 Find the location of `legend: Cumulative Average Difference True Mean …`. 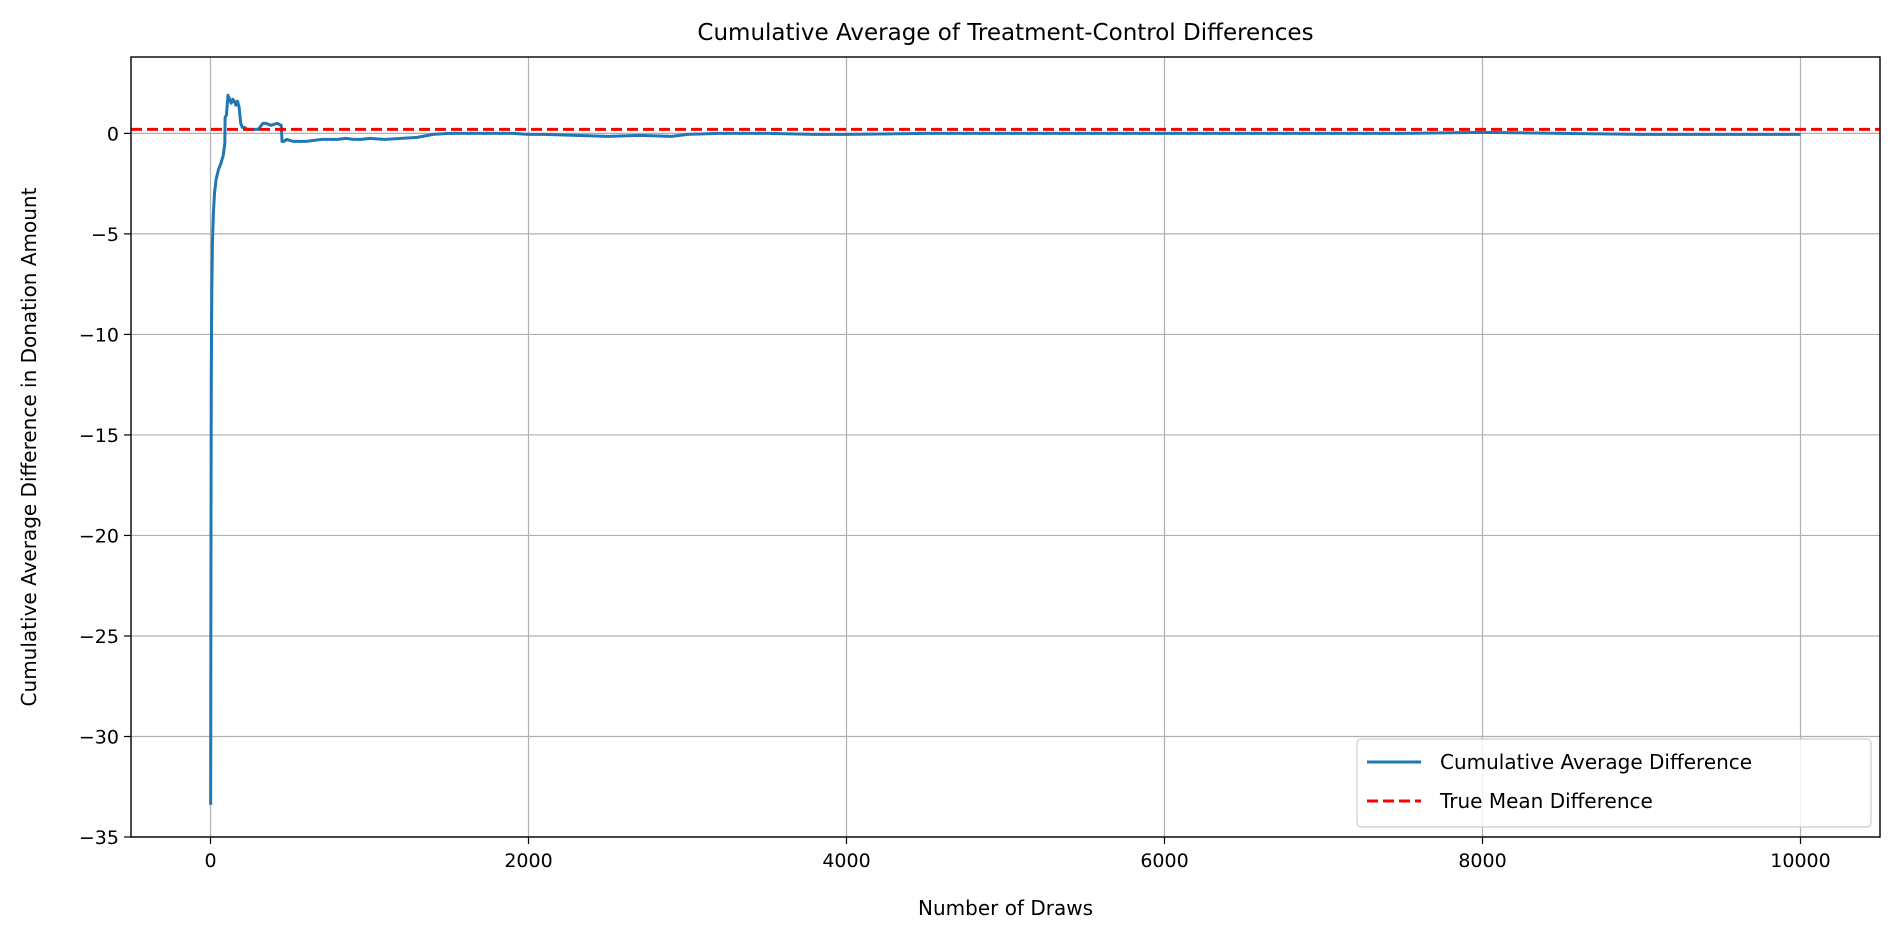

legend: Cumulative Average Difference True Mean … is located at coordinates (1614, 783).